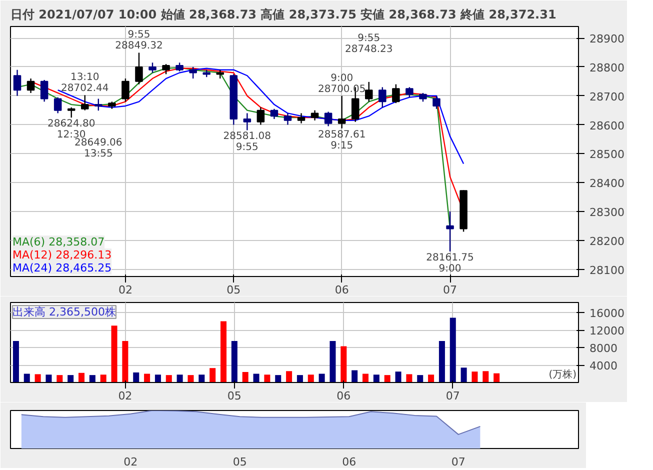  What do you see at coordinates (607, 331) in the screenshot?
I see `y-tick-label: 12000` at bounding box center [607, 331].